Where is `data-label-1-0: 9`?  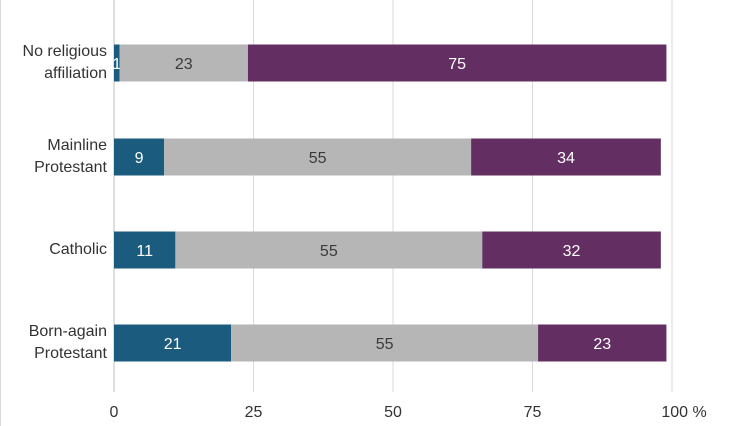 data-label-1-0: 9 is located at coordinates (139, 158).